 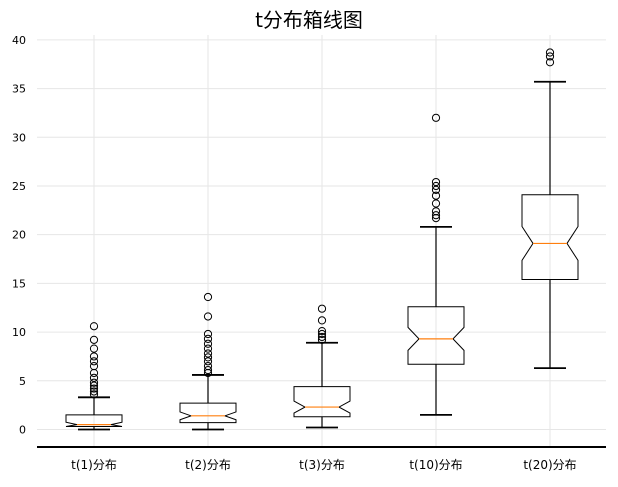 What do you see at coordinates (19, 40) in the screenshot?
I see `y-tick-label: 40` at bounding box center [19, 40].